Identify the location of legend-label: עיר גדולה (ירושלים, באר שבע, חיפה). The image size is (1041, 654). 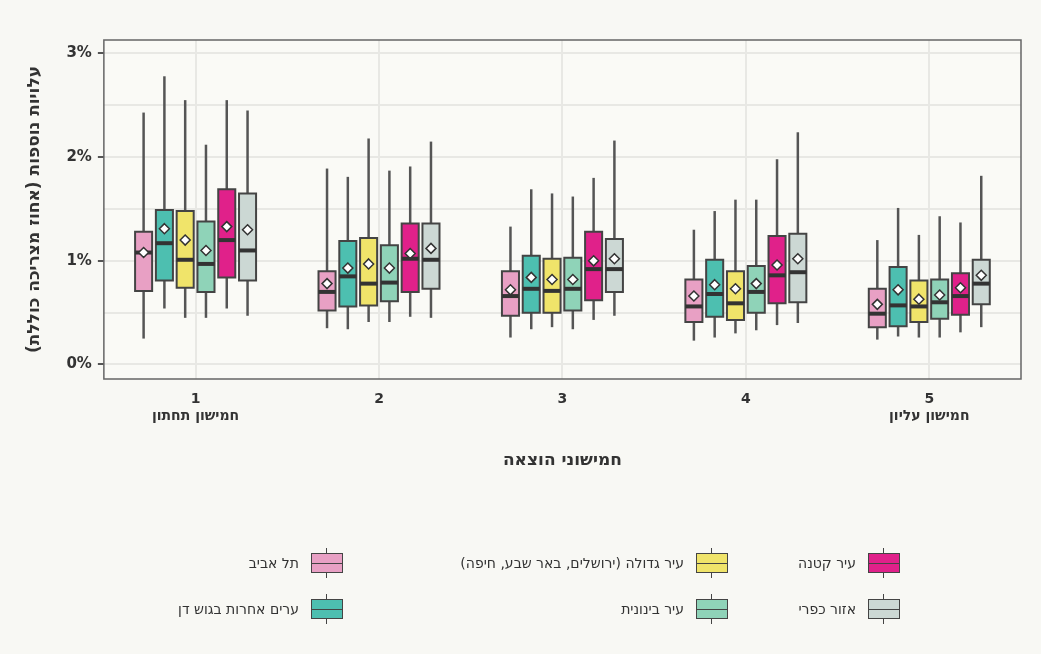
(572, 563).